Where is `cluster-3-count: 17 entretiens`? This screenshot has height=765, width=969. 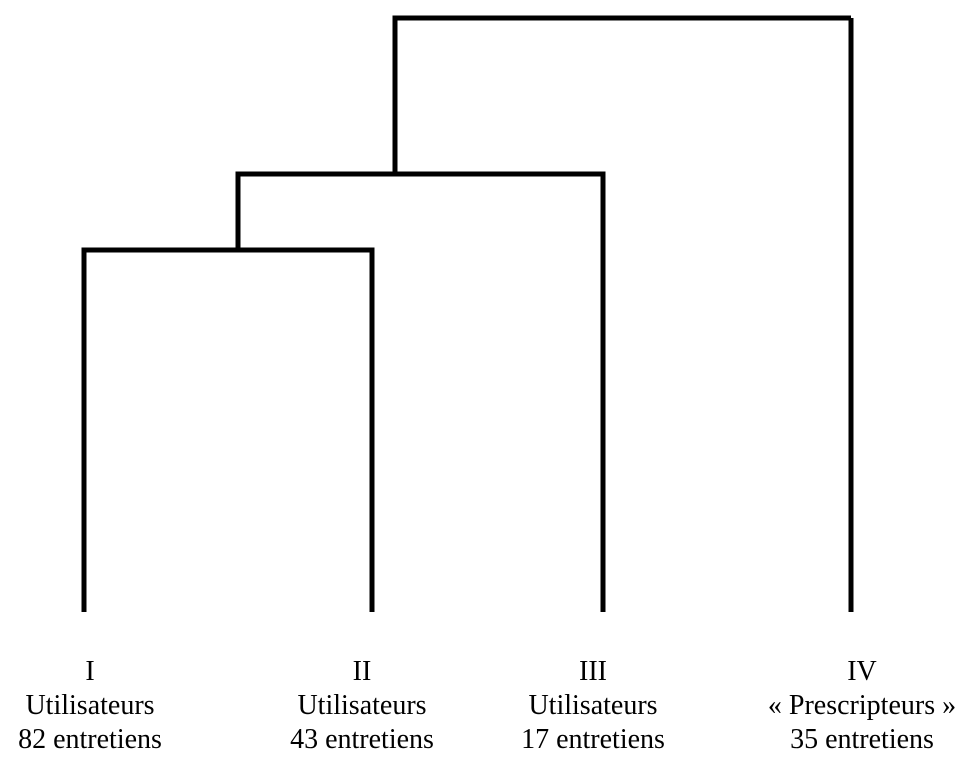
cluster-3-count: 17 entretiens is located at coordinates (593, 739).